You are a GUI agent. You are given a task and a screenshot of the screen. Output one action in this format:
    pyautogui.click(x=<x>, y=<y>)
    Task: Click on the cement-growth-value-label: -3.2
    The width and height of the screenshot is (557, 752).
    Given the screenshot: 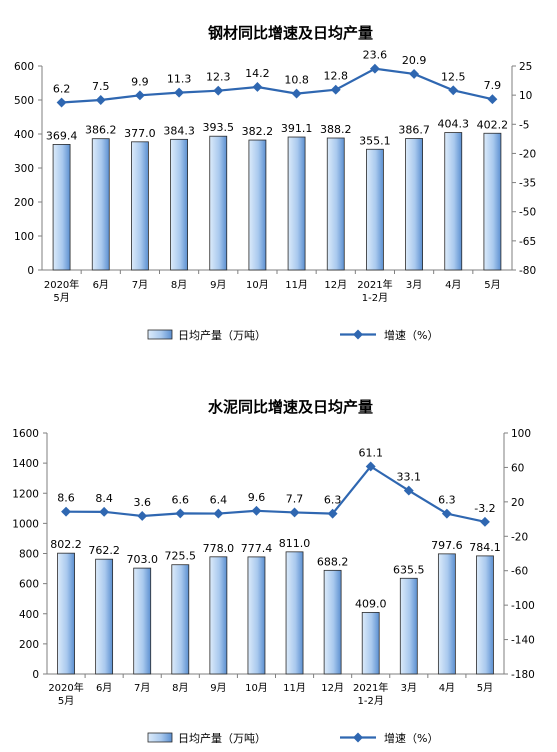 What is the action you would take?
    pyautogui.click(x=484, y=508)
    